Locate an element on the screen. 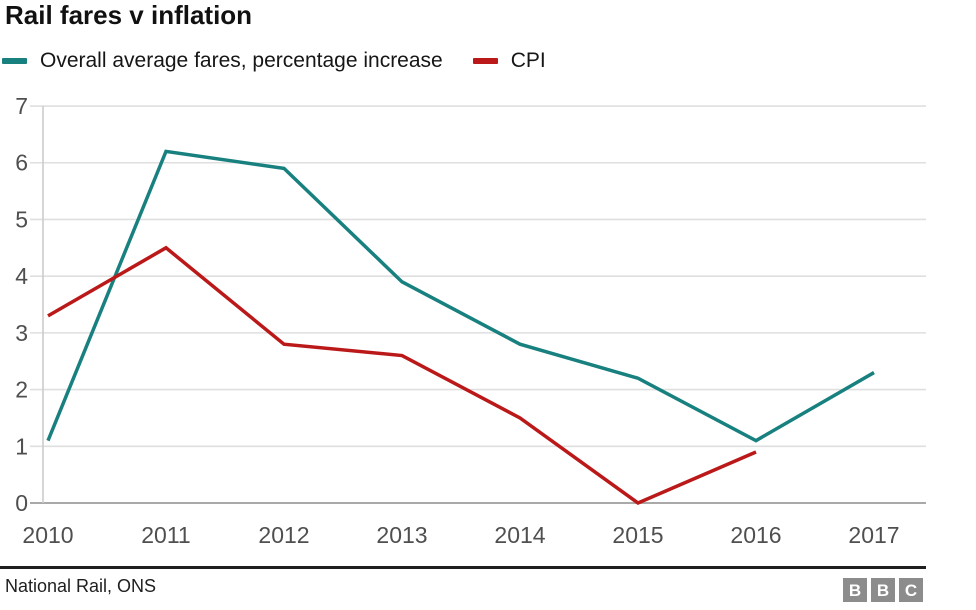  x-tick-label: 2013 is located at coordinates (401, 535).